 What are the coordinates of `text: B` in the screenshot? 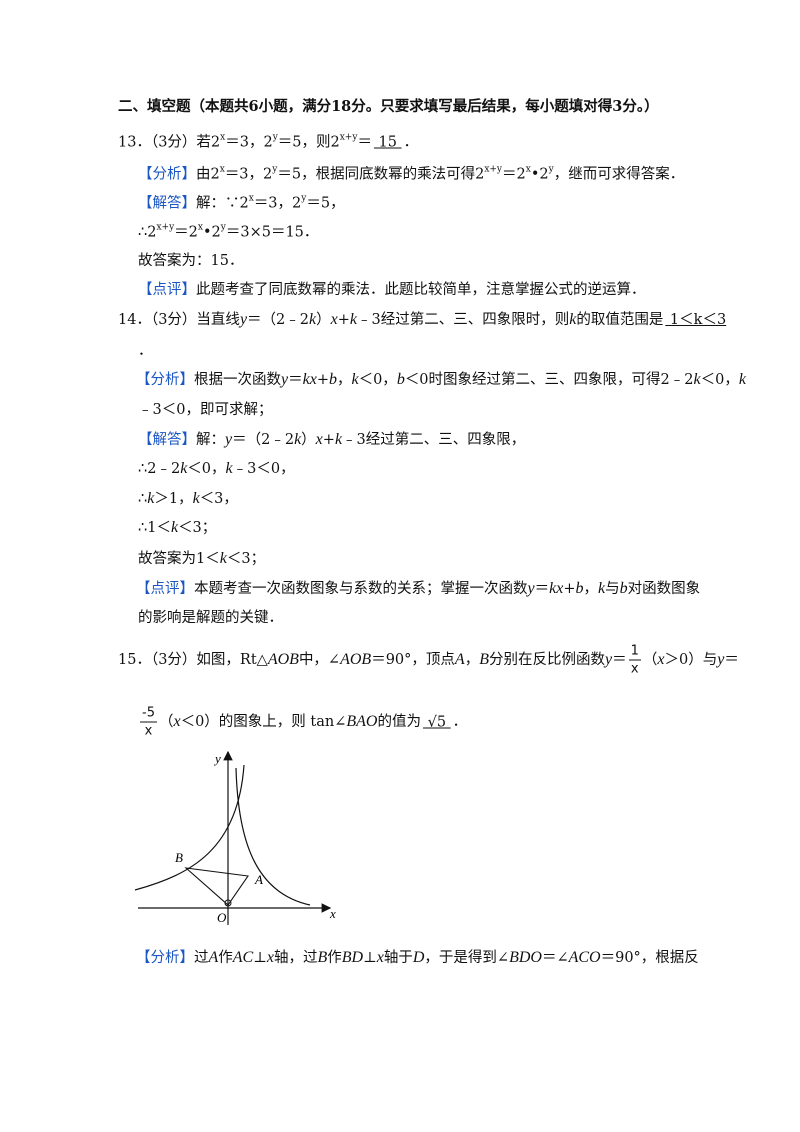 It's located at (322, 957).